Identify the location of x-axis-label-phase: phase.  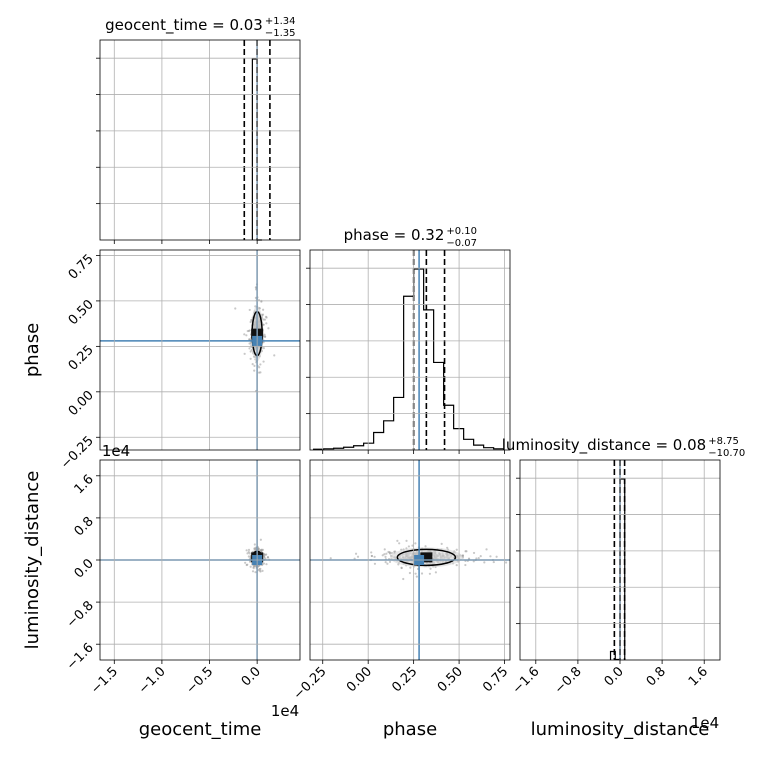
(410, 729).